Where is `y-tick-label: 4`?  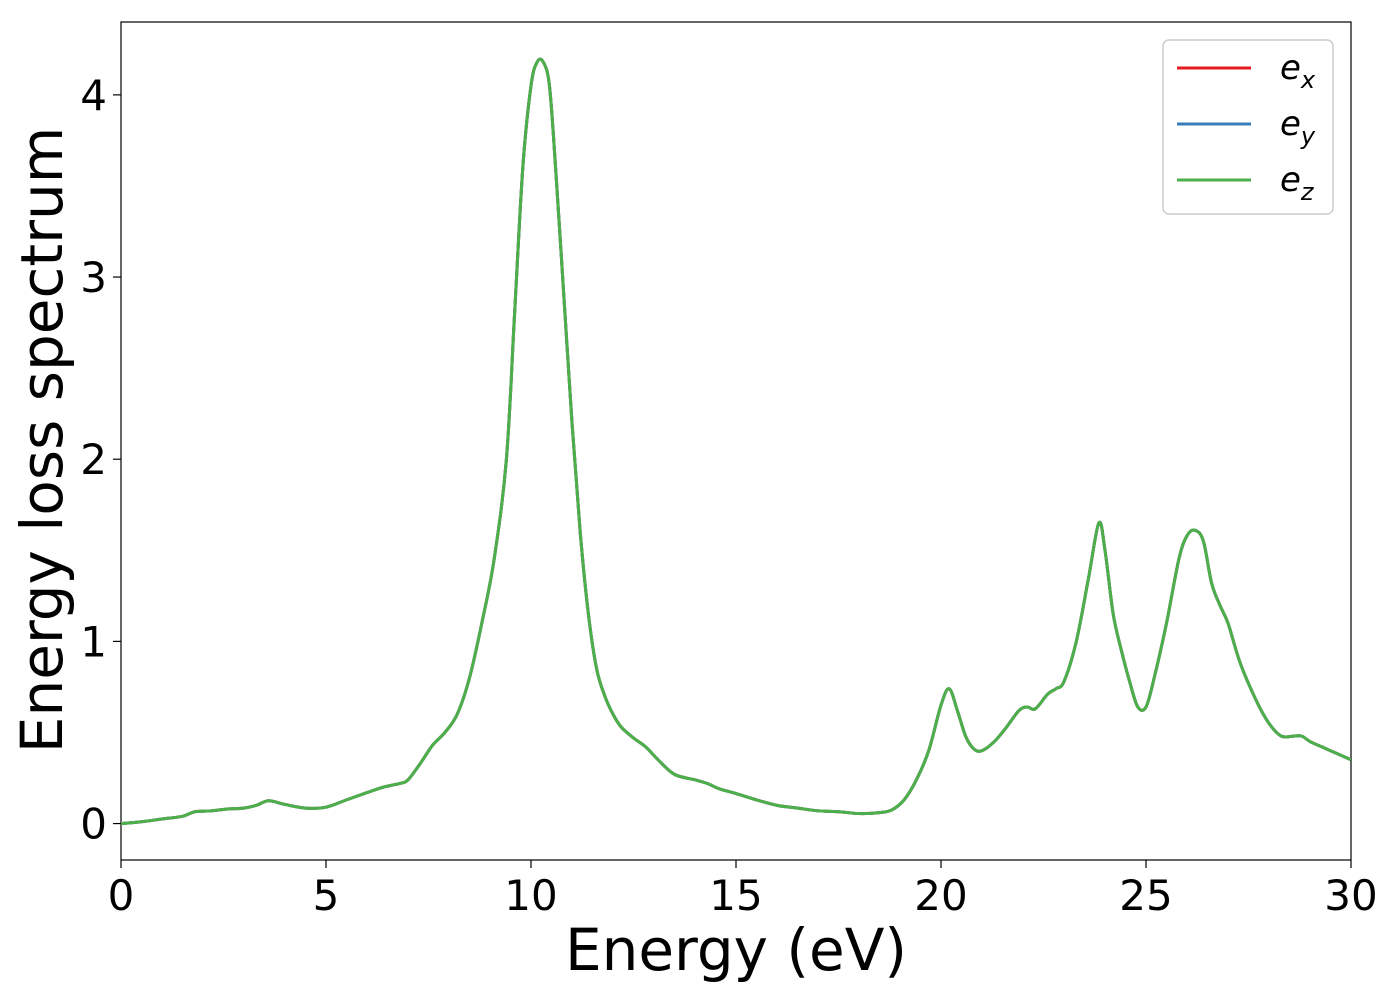 y-tick-label: 4 is located at coordinates (93, 95).